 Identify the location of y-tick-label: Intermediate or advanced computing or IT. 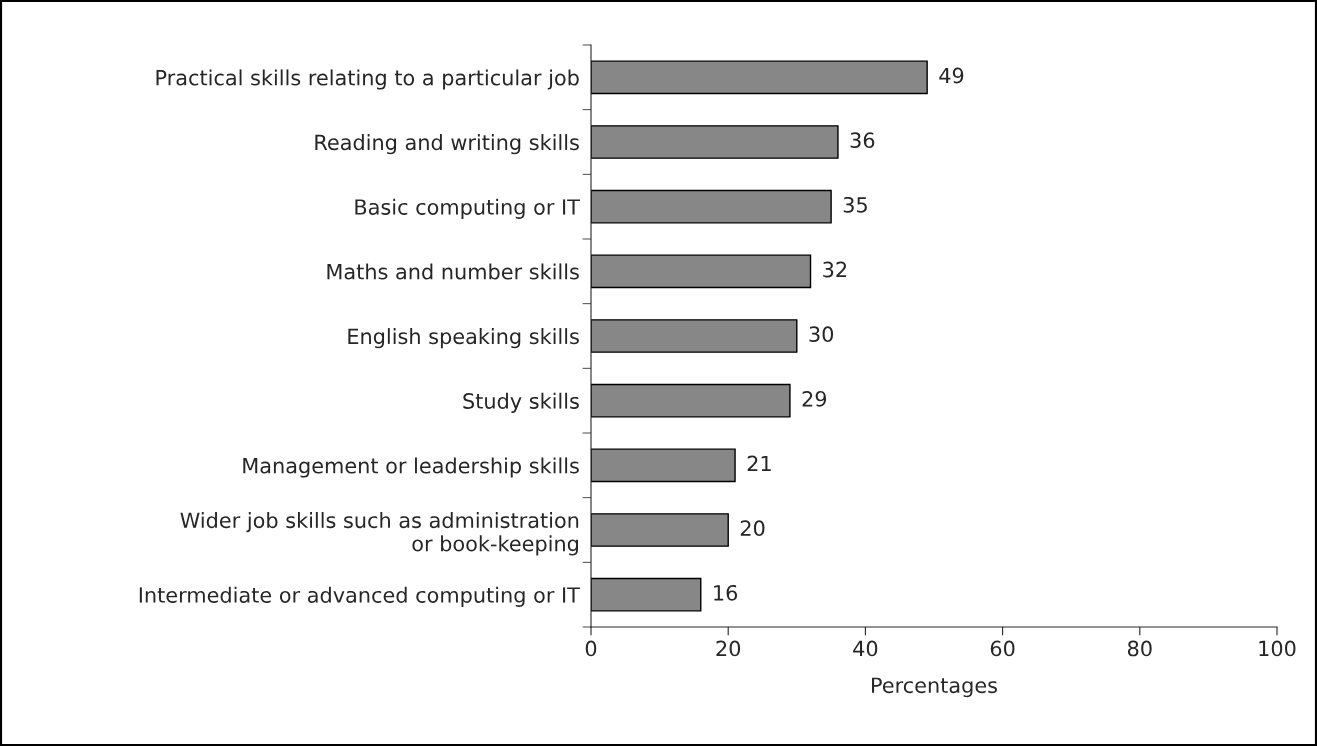
(359, 596).